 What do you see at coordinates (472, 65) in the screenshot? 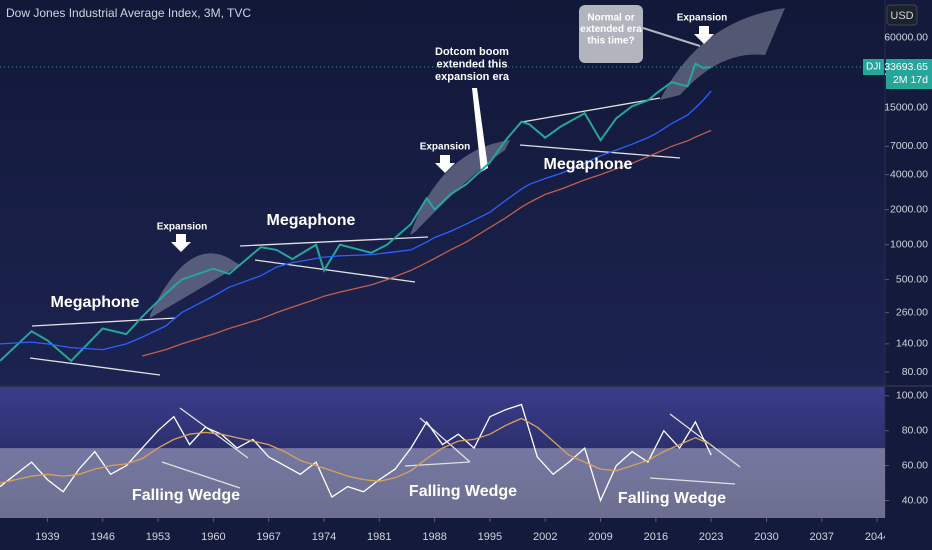
I see `annotation: extended this` at bounding box center [472, 65].